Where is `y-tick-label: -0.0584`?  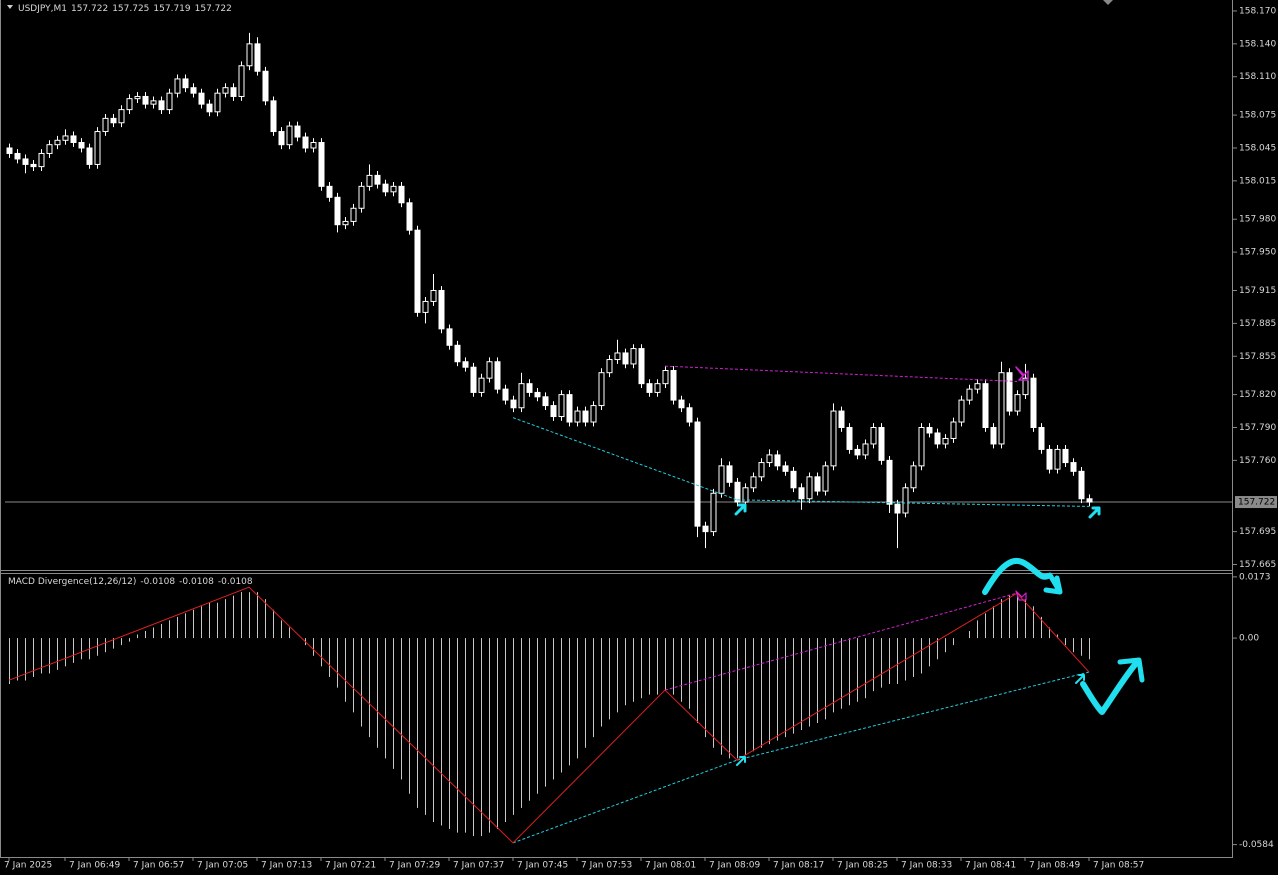
y-tick-label: -0.0584 is located at coordinates (1256, 845).